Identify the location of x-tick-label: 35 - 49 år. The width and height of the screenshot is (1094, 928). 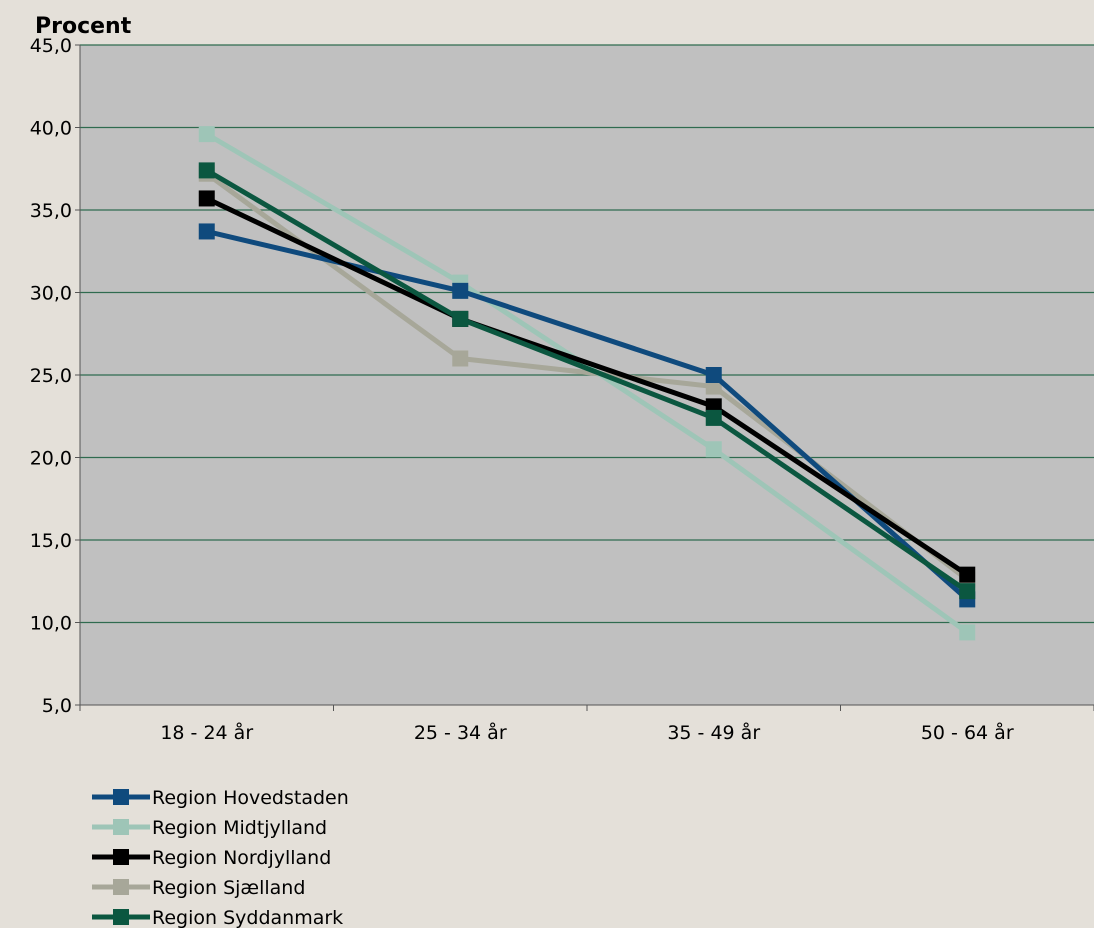
(713, 732).